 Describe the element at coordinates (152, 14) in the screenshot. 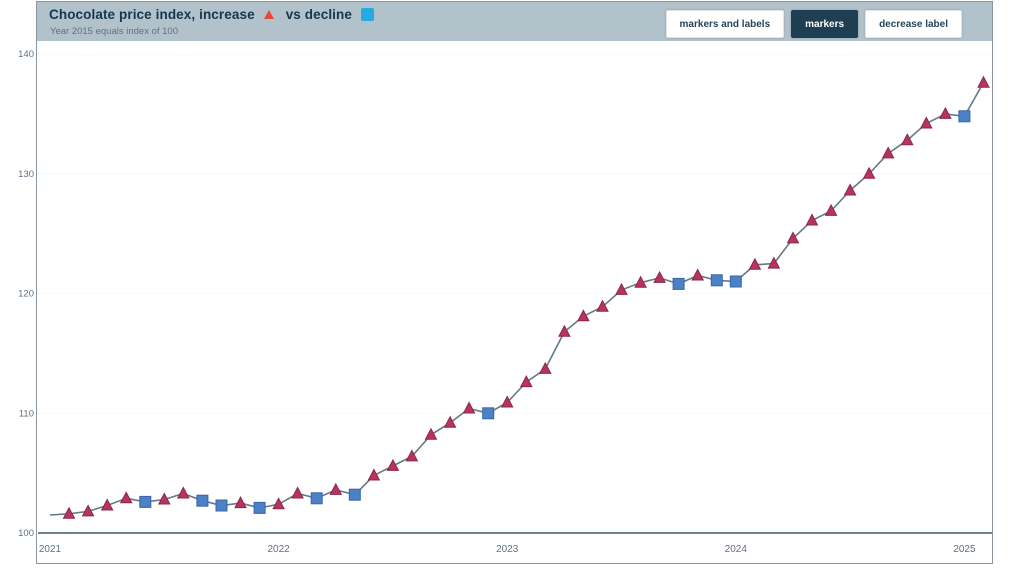

I see `chart-title-text: Chocolate price index, increase` at that location.